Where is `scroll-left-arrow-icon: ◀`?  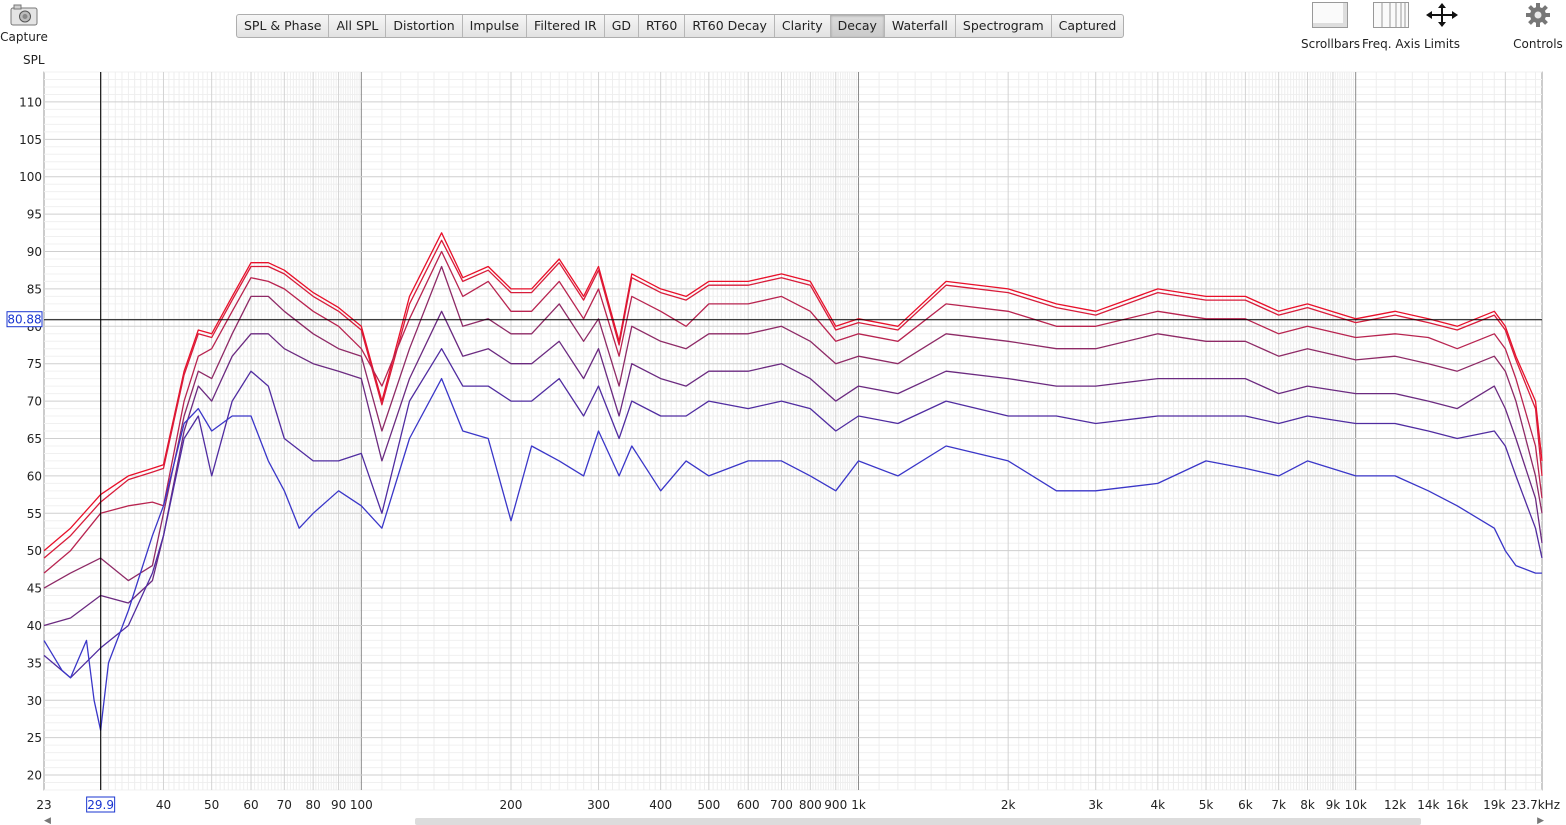 scroll-left-arrow-icon: ◀ is located at coordinates (47, 820).